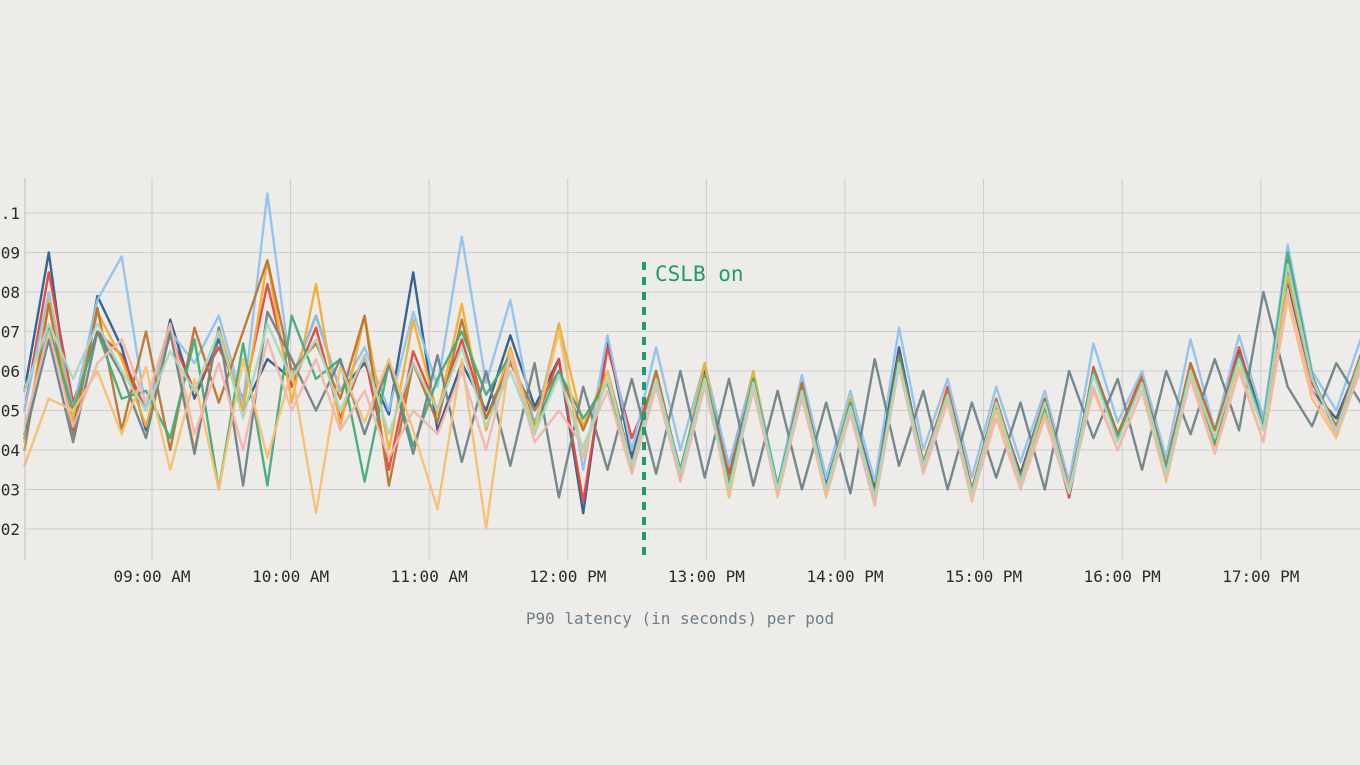 Image resolution: width=1360 pixels, height=765 pixels. What do you see at coordinates (10, 213) in the screenshot?
I see `y-tick-label: 0.1` at bounding box center [10, 213].